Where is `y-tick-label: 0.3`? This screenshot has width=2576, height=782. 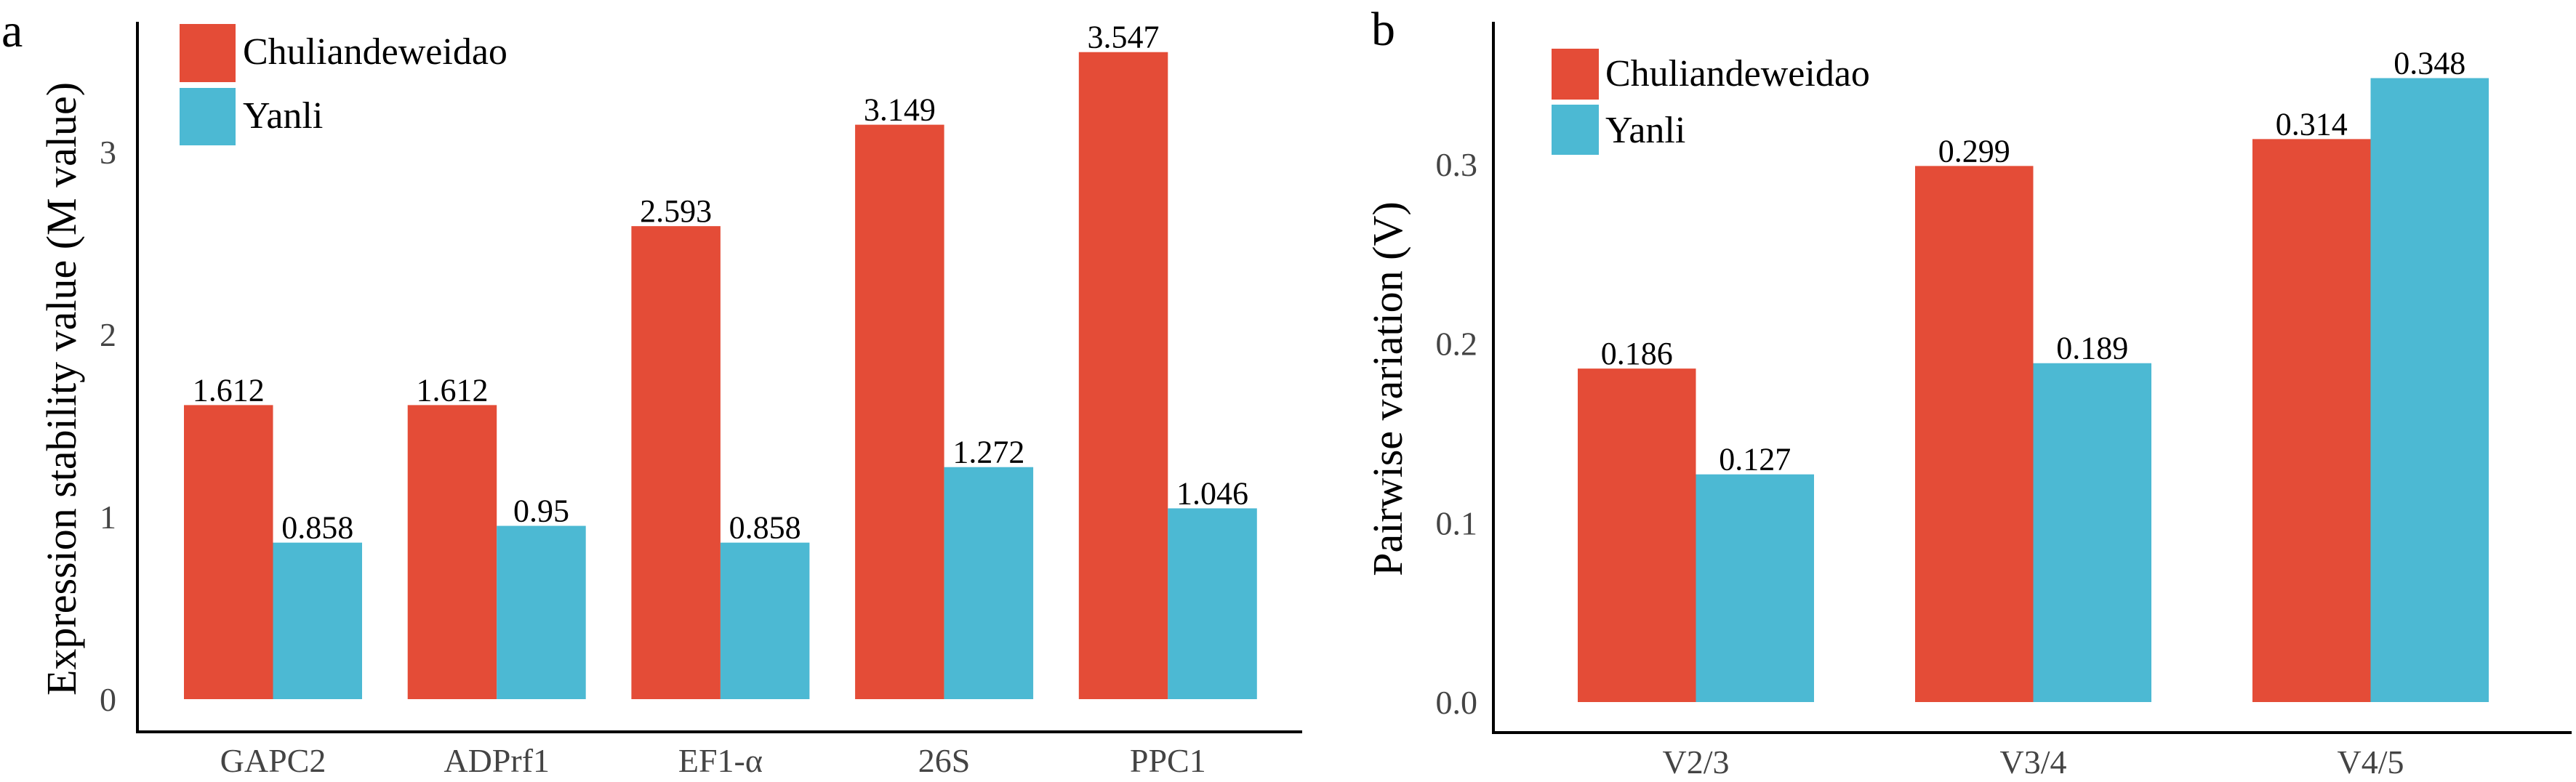
y-tick-label: 0.3 is located at coordinates (1457, 164).